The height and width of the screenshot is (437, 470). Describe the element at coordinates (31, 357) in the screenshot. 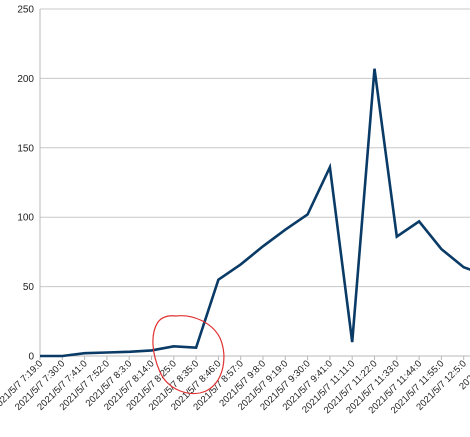

I see `y-tick-label: 0` at that location.